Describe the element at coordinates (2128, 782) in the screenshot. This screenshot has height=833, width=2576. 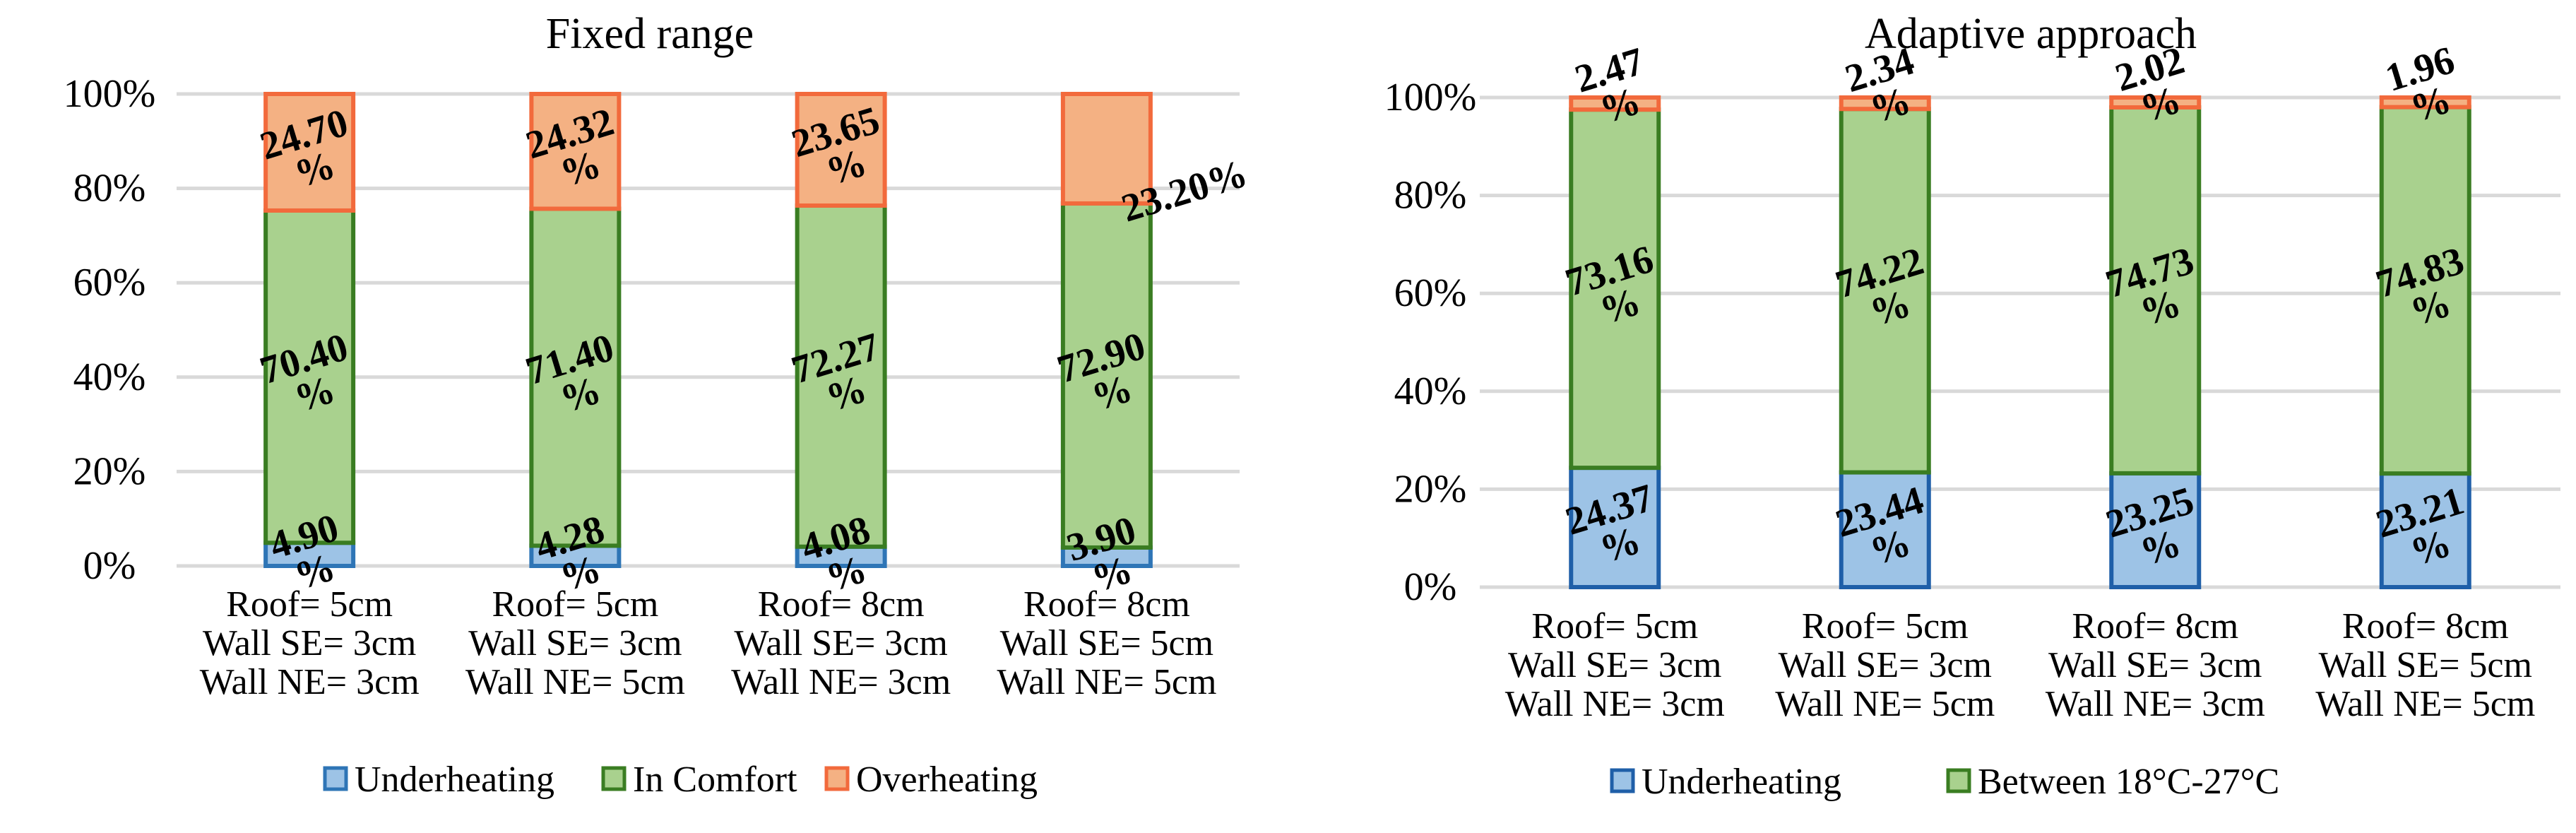
I see `legend-label: Between 18°C-27°C` at that location.